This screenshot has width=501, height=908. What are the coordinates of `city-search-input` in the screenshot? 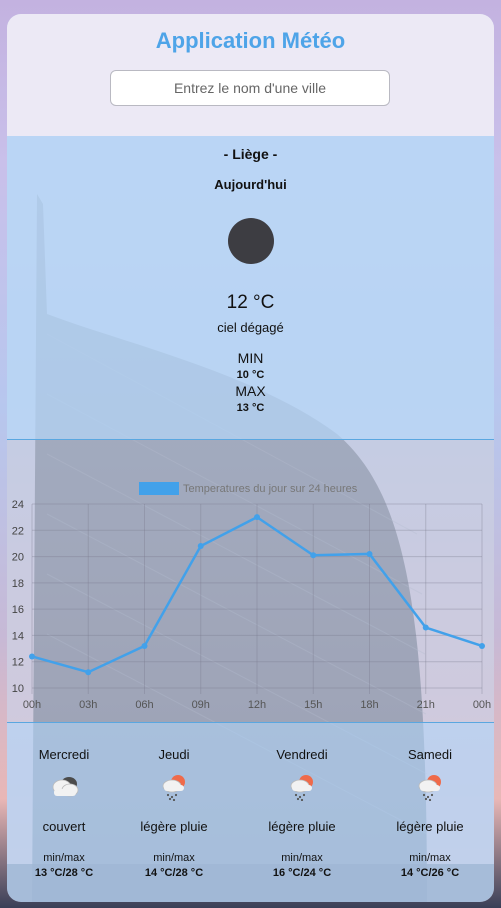 It's located at (250, 88).